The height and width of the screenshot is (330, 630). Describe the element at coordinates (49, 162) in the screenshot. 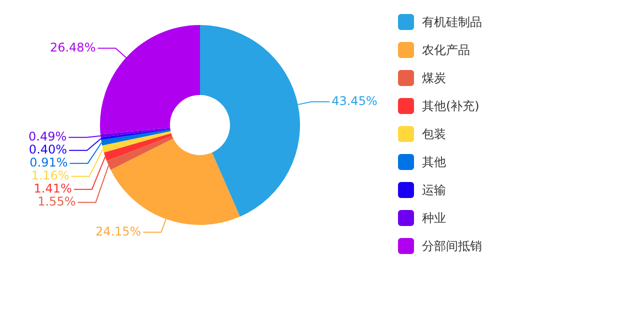

I see `data-label: 0.91%` at that location.